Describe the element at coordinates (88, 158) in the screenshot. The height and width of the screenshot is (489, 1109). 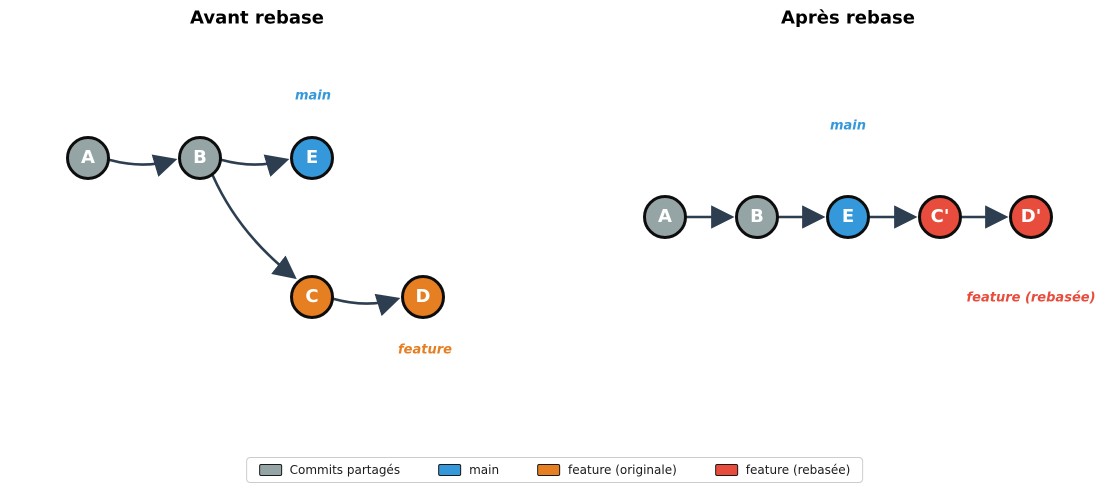
I see `commit-node-left-A: A` at that location.